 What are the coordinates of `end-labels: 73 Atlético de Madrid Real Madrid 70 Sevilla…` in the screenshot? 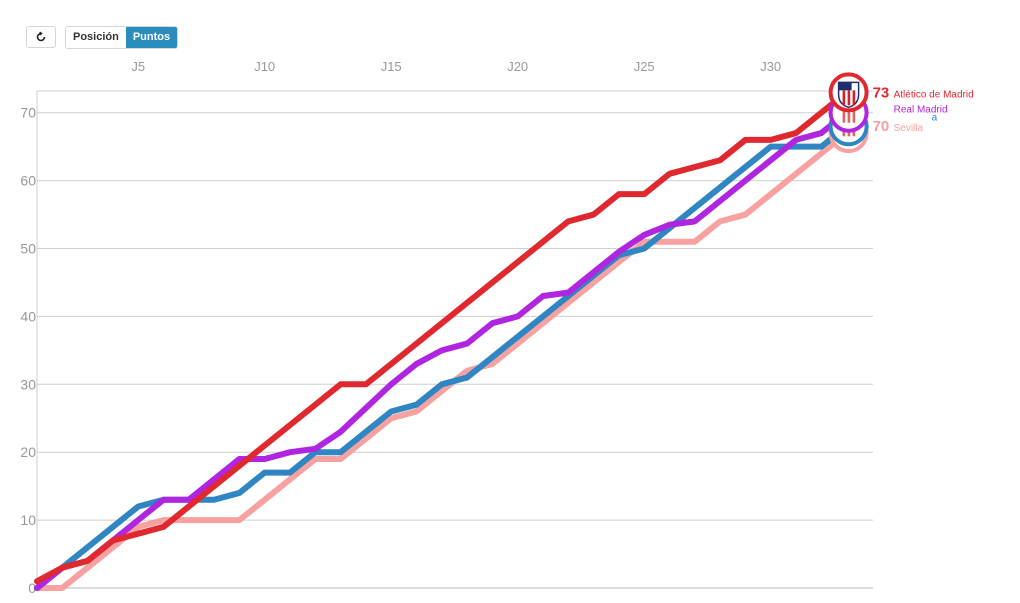 It's located at (923, 109).